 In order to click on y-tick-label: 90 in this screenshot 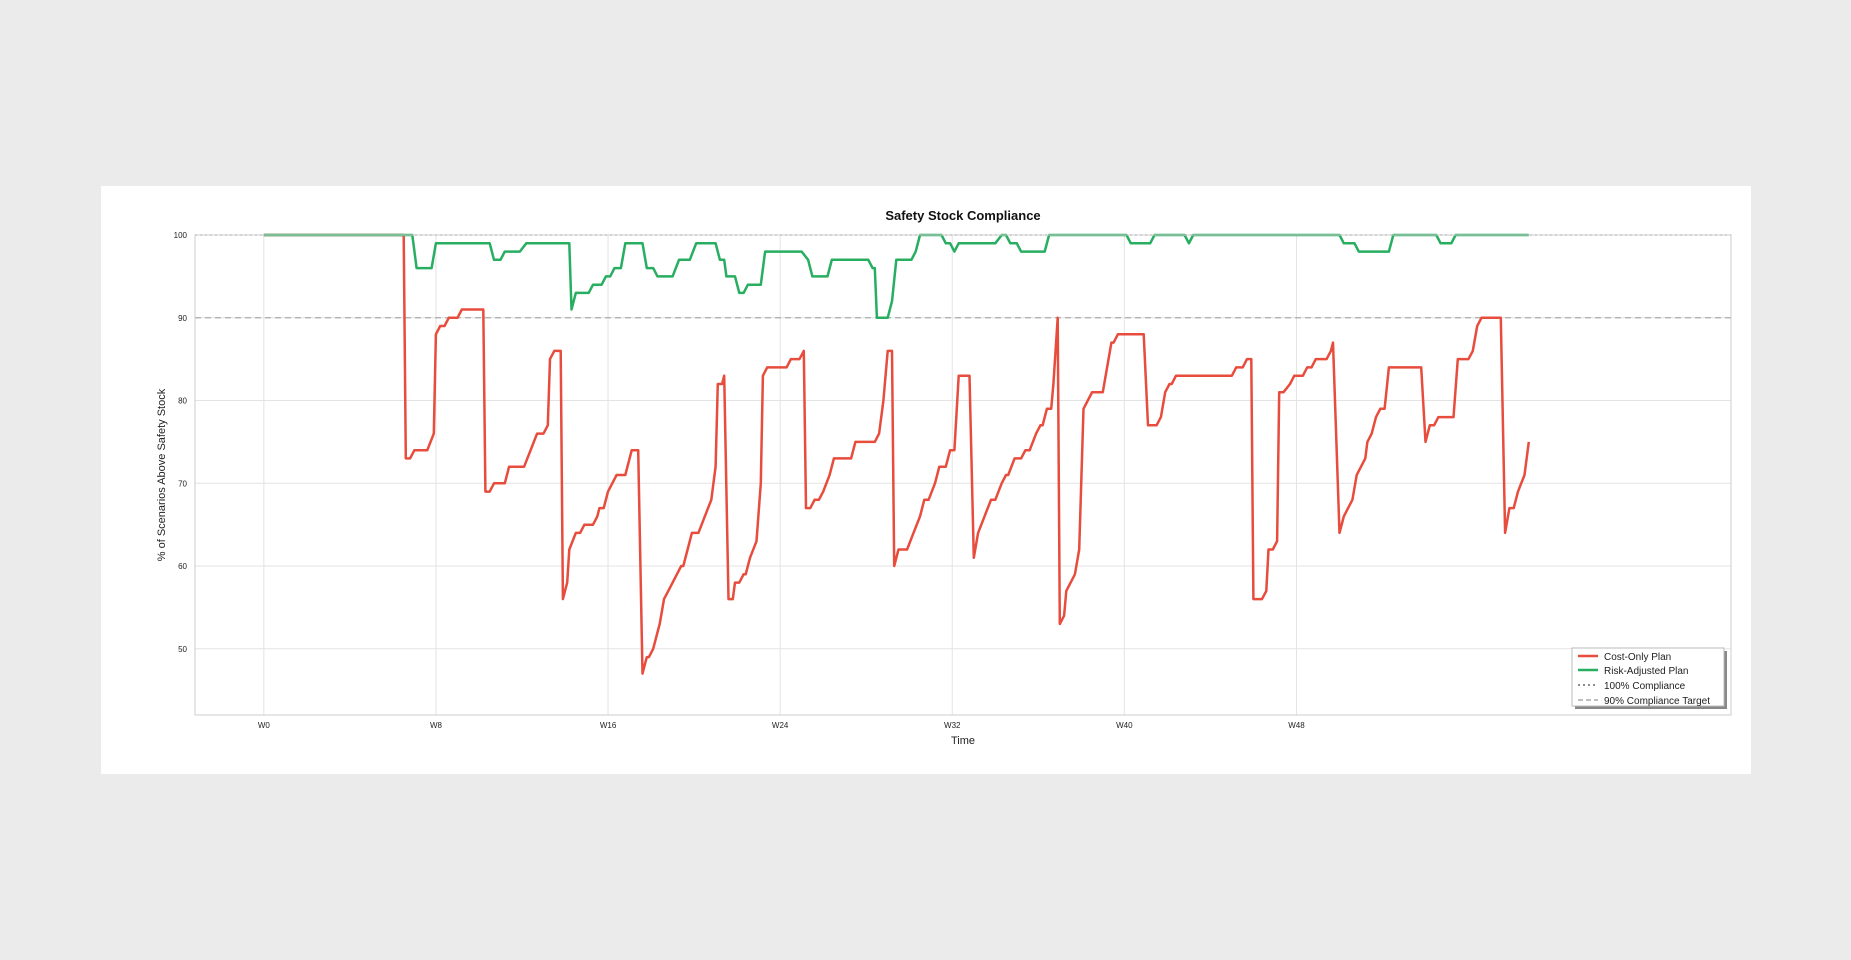, I will do `click(182, 318)`.